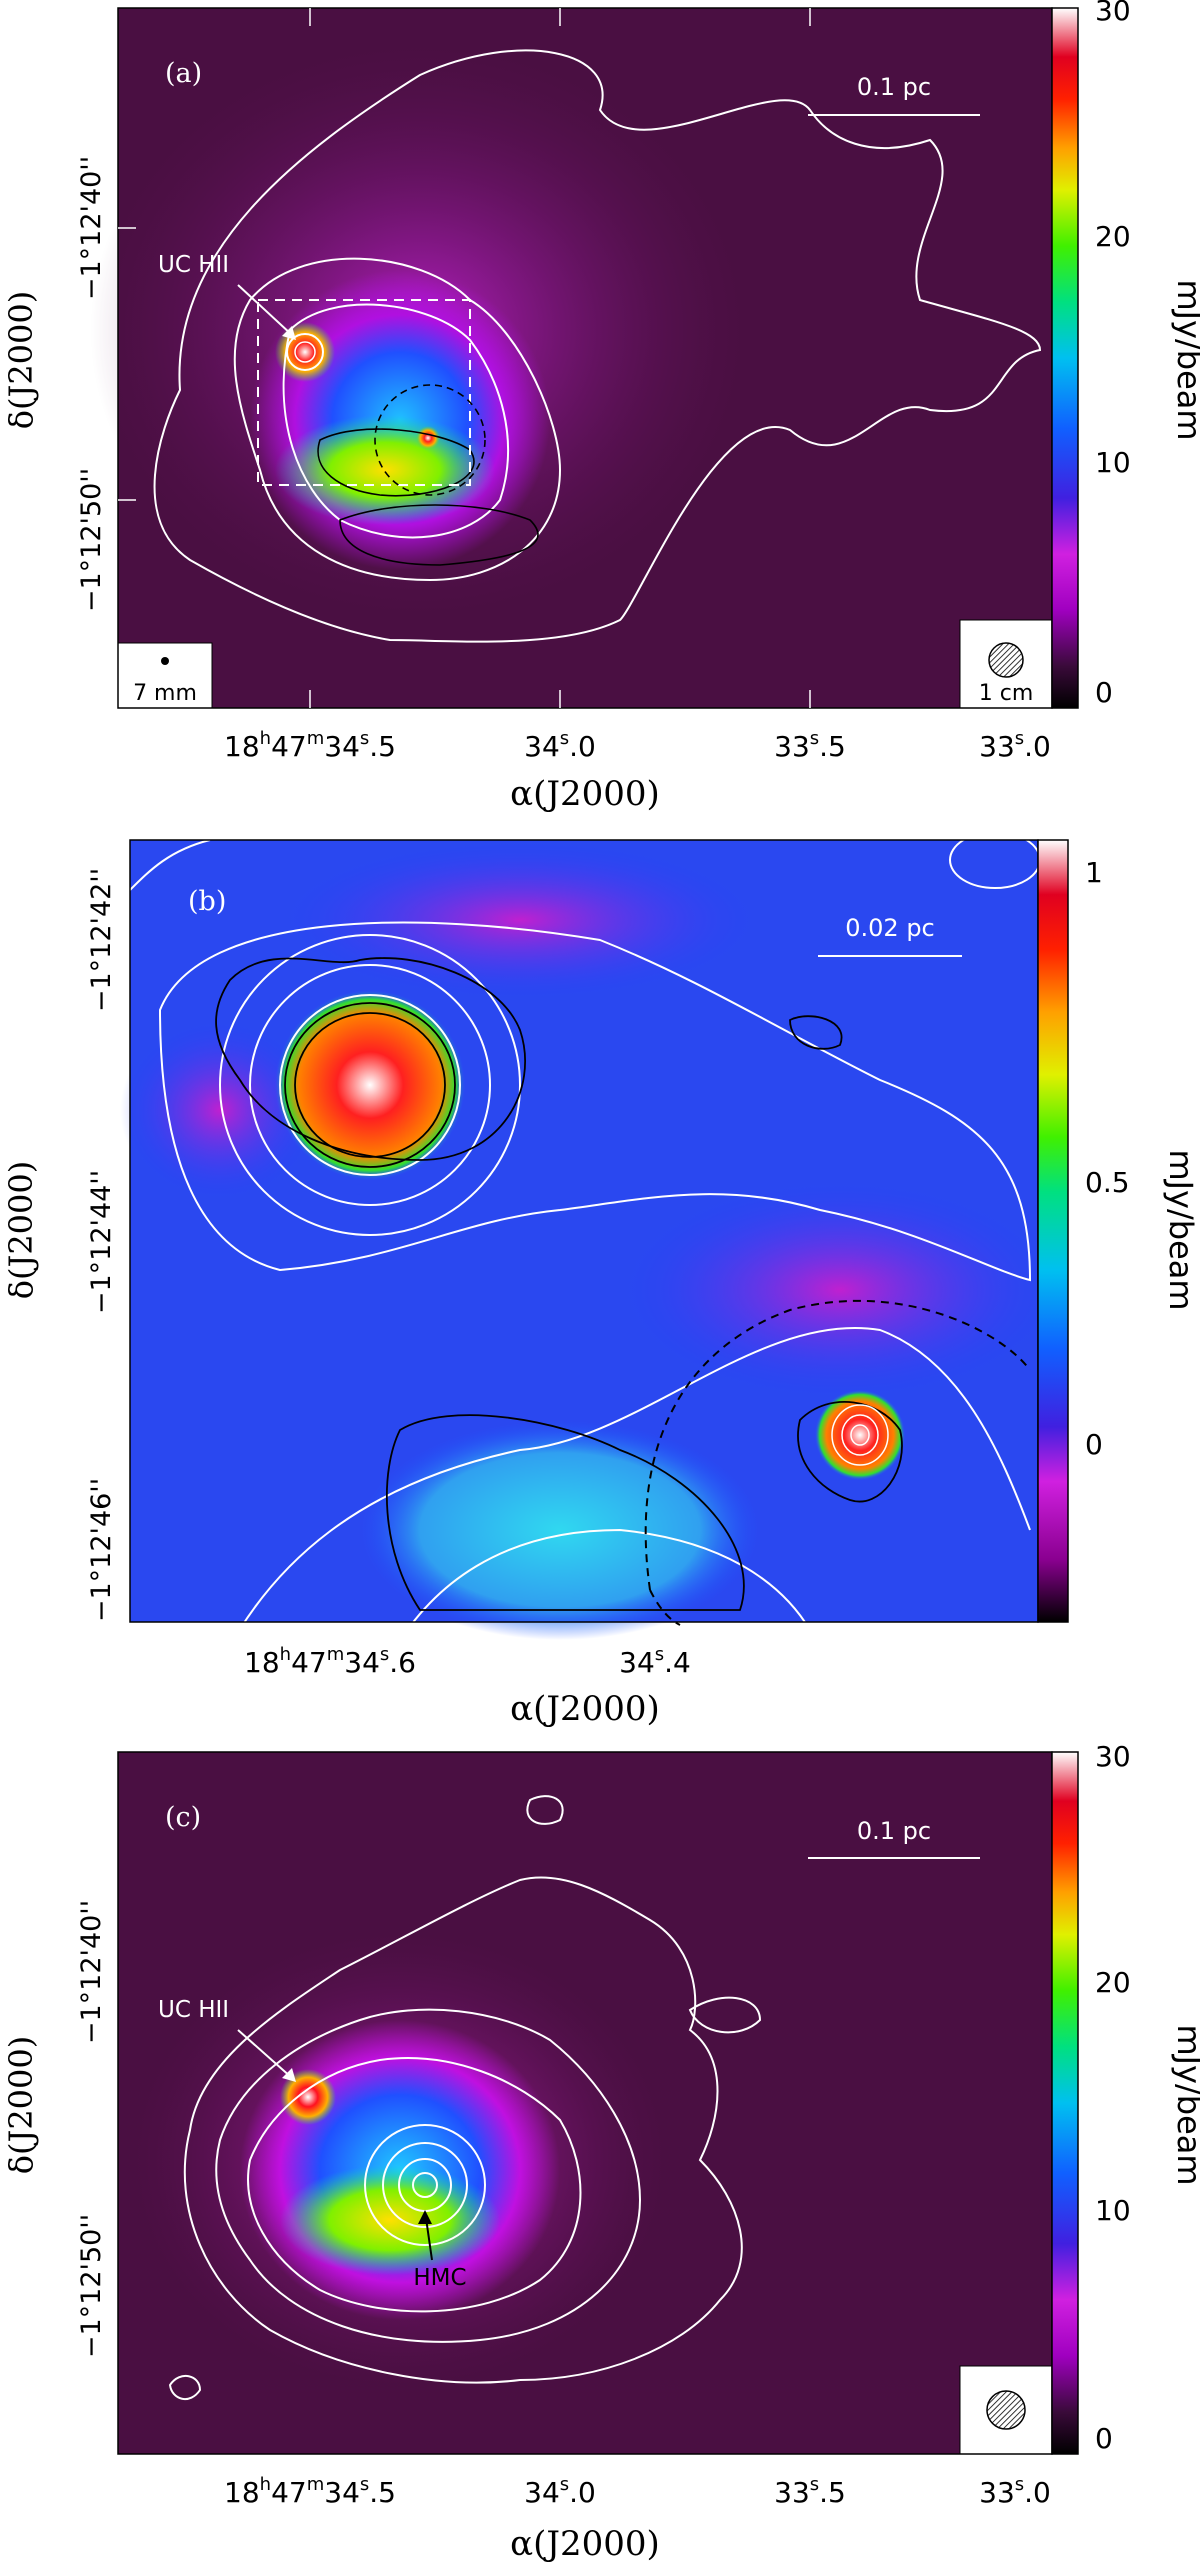 The width and height of the screenshot is (1200, 2572). I want to click on beam-dot, so click(165, 661).